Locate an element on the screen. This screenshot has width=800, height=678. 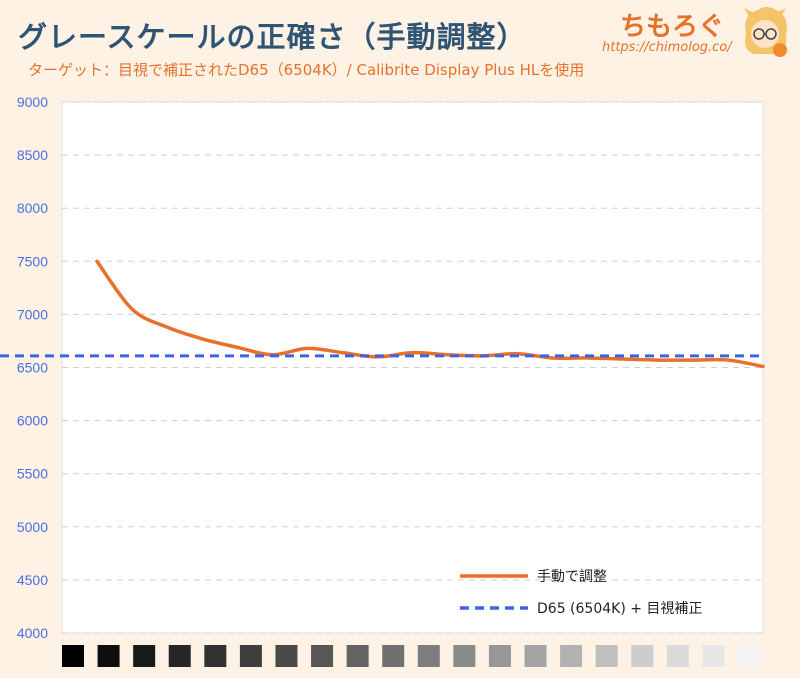
y-tick-label: 7000 is located at coordinates (32, 314).